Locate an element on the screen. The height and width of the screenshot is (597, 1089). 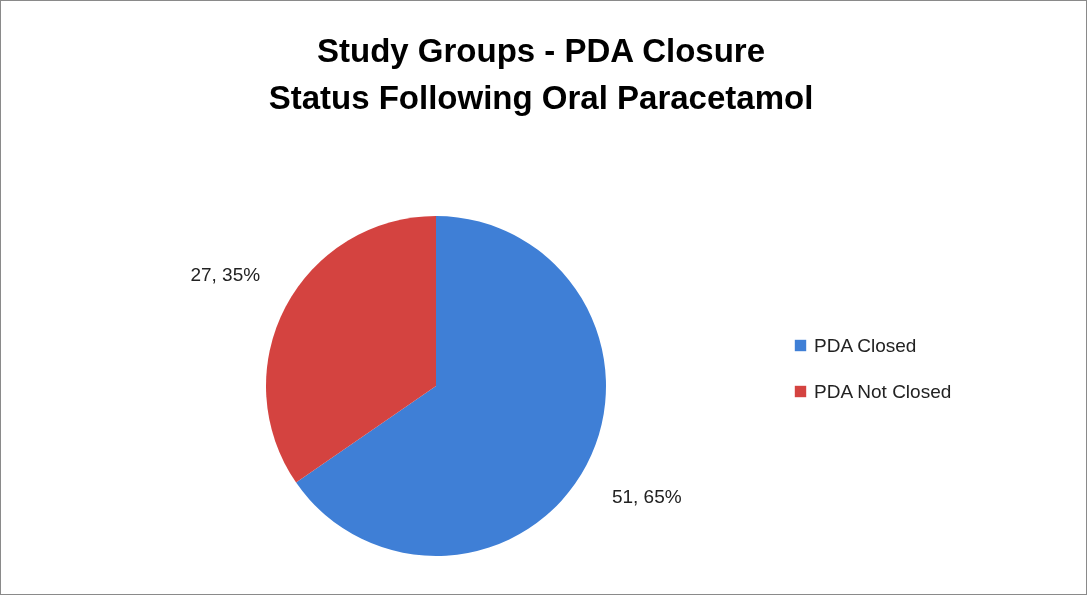
data-label: 51, 65% is located at coordinates (646, 496).